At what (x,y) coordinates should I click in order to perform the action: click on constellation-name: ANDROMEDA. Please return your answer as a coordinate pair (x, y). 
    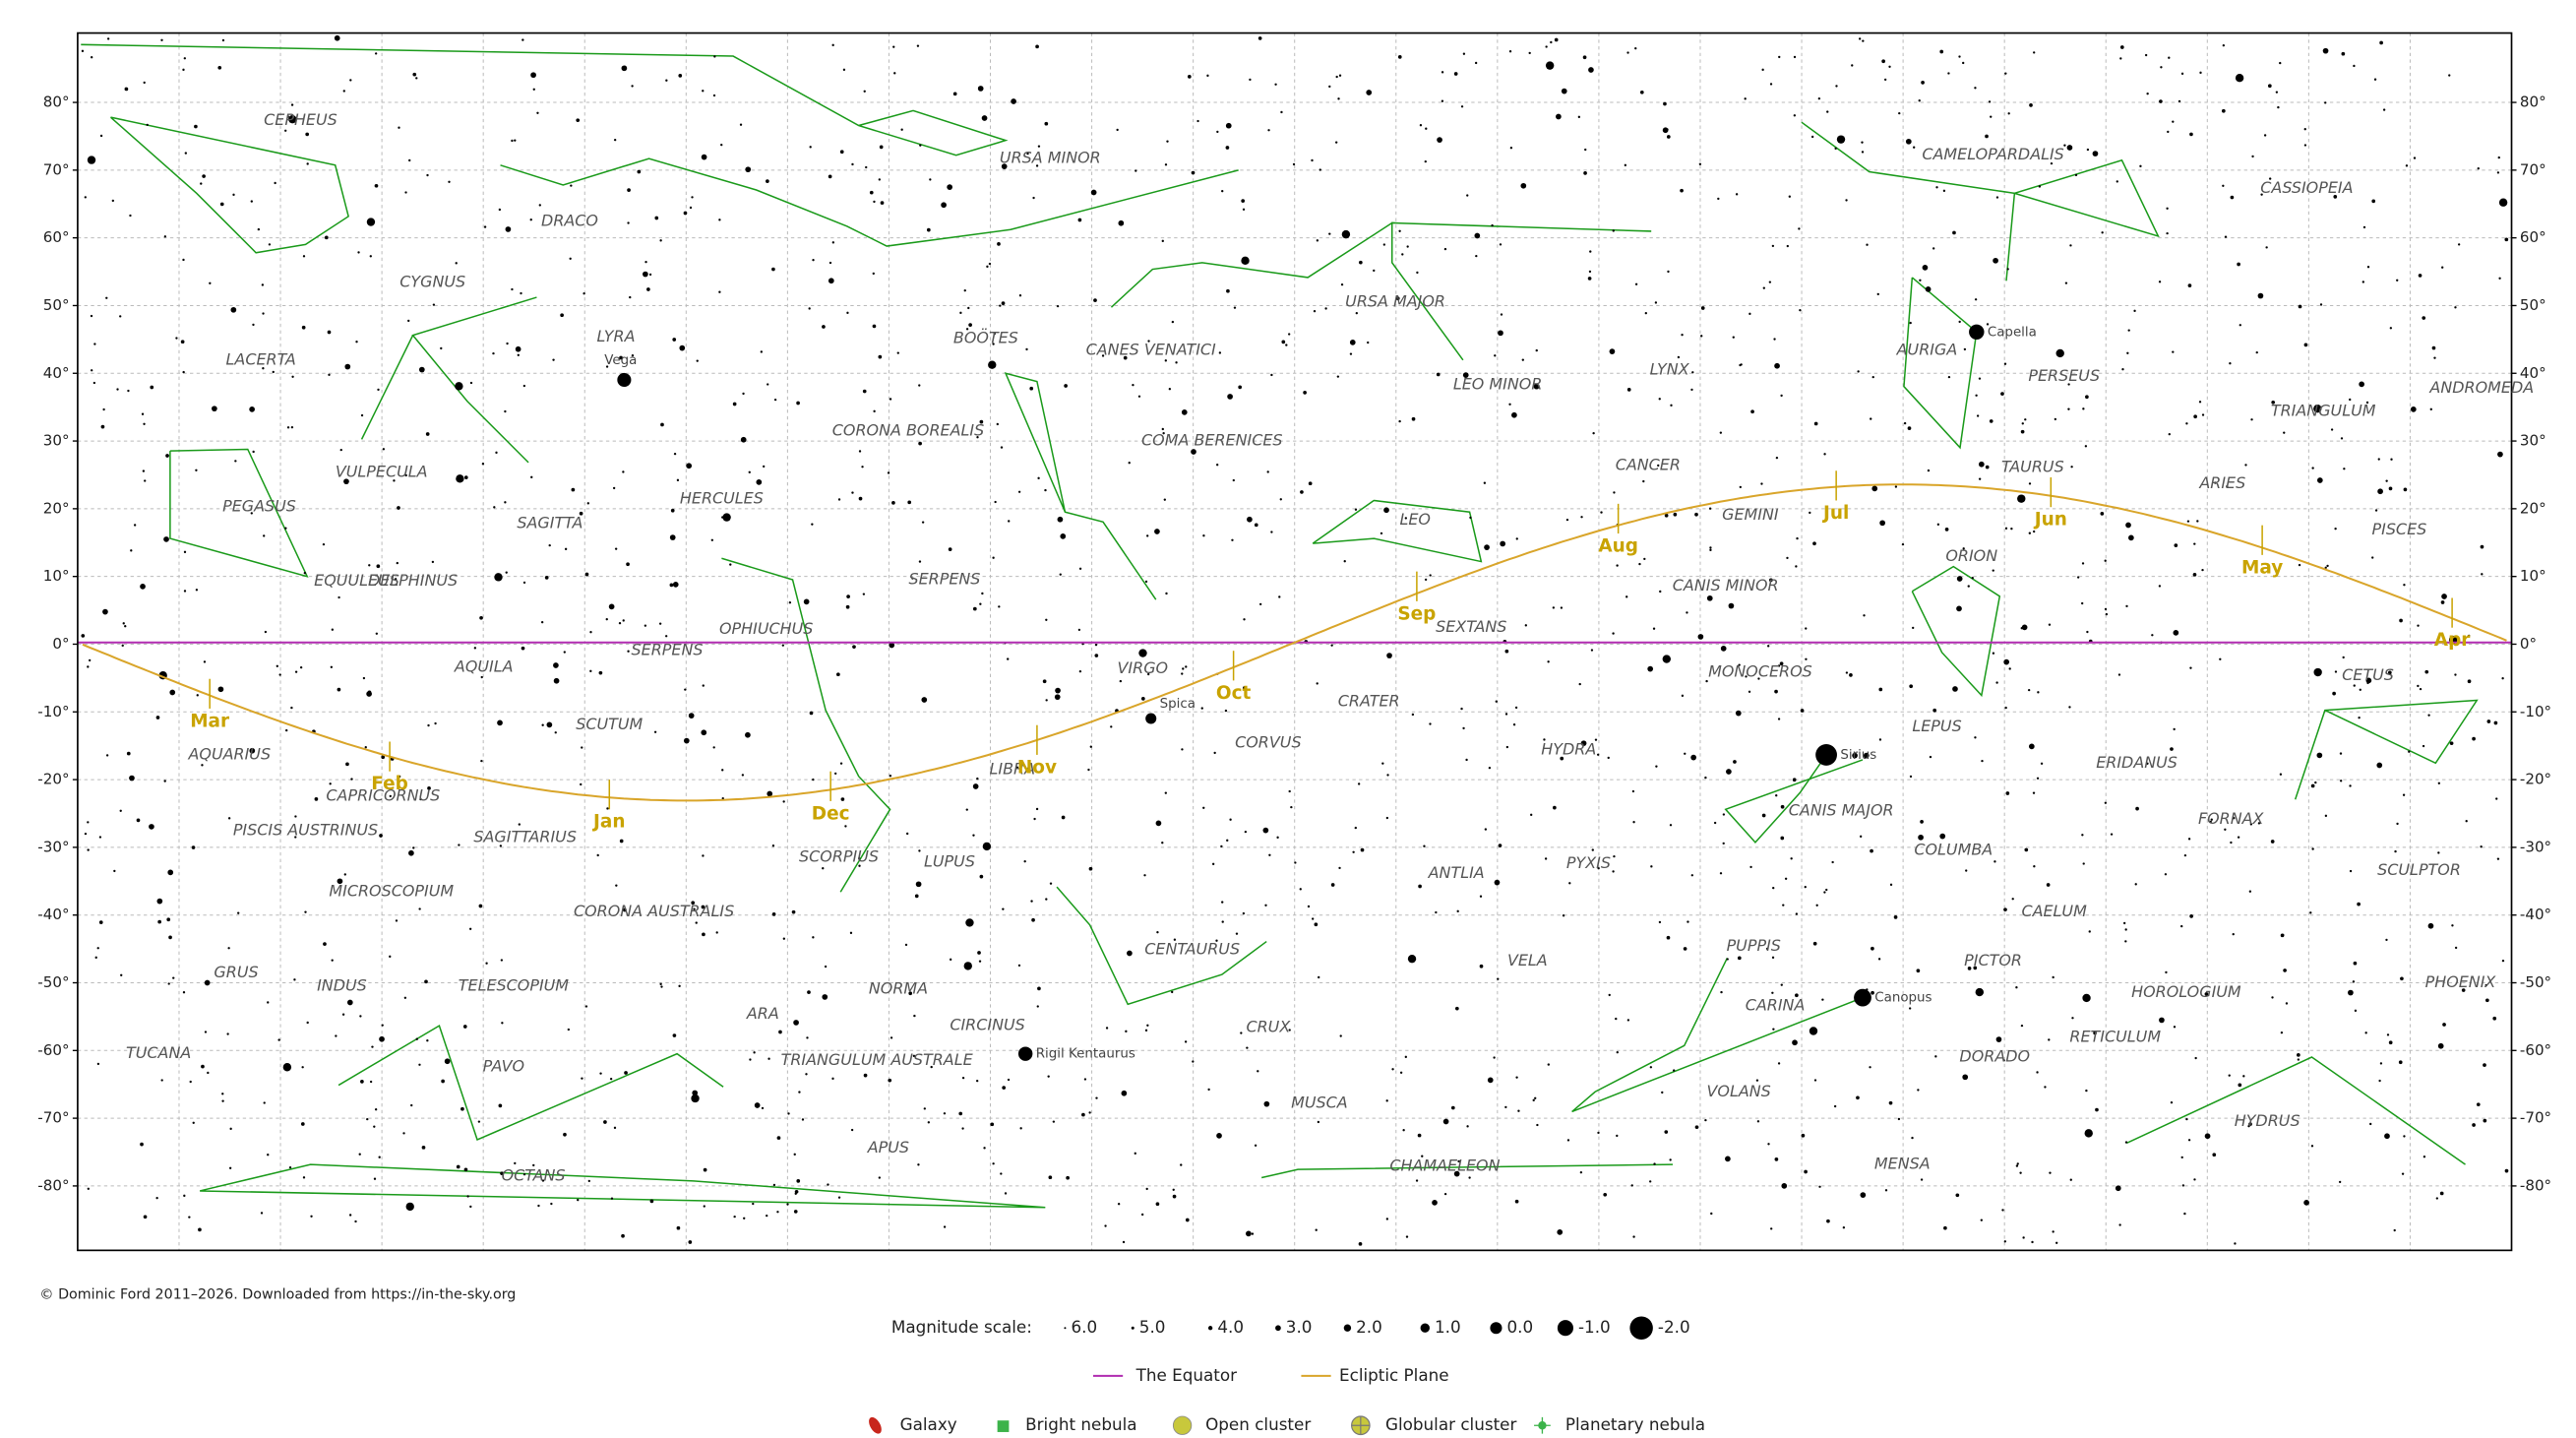
    Looking at the image, I should click on (2481, 387).